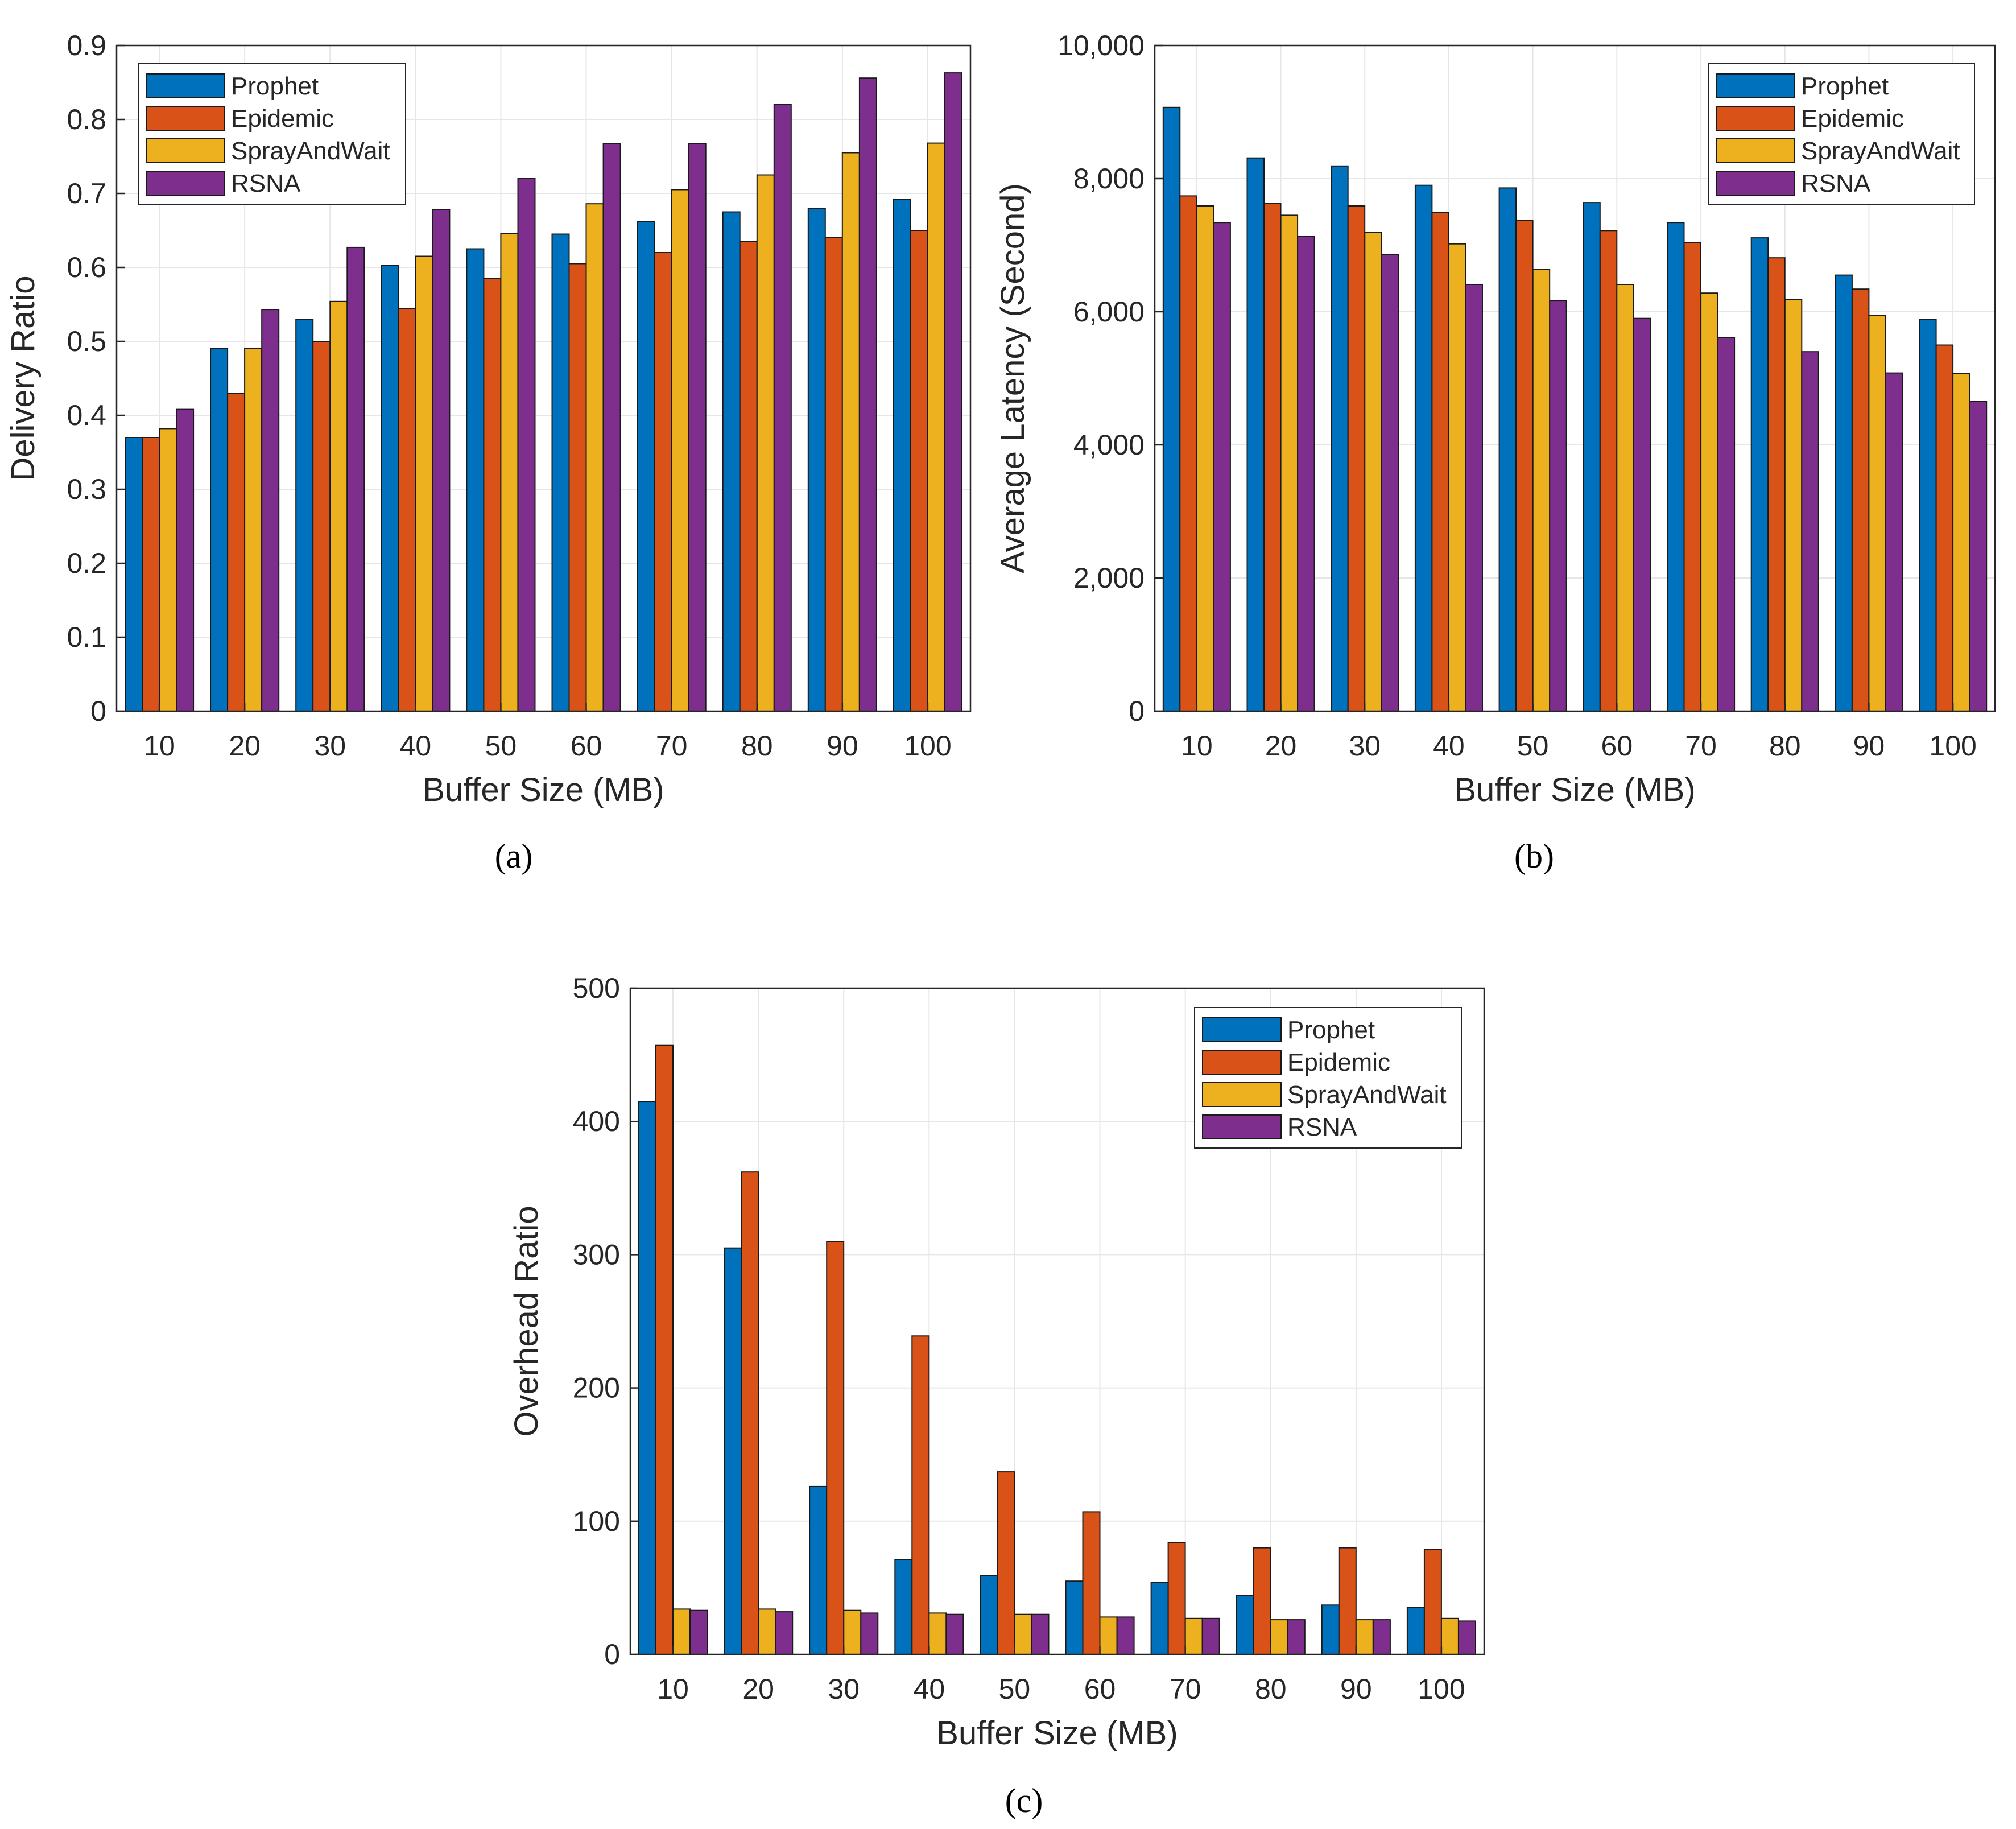  Describe the element at coordinates (1015, 1689) in the screenshot. I see `x-tick-label: 50` at that location.